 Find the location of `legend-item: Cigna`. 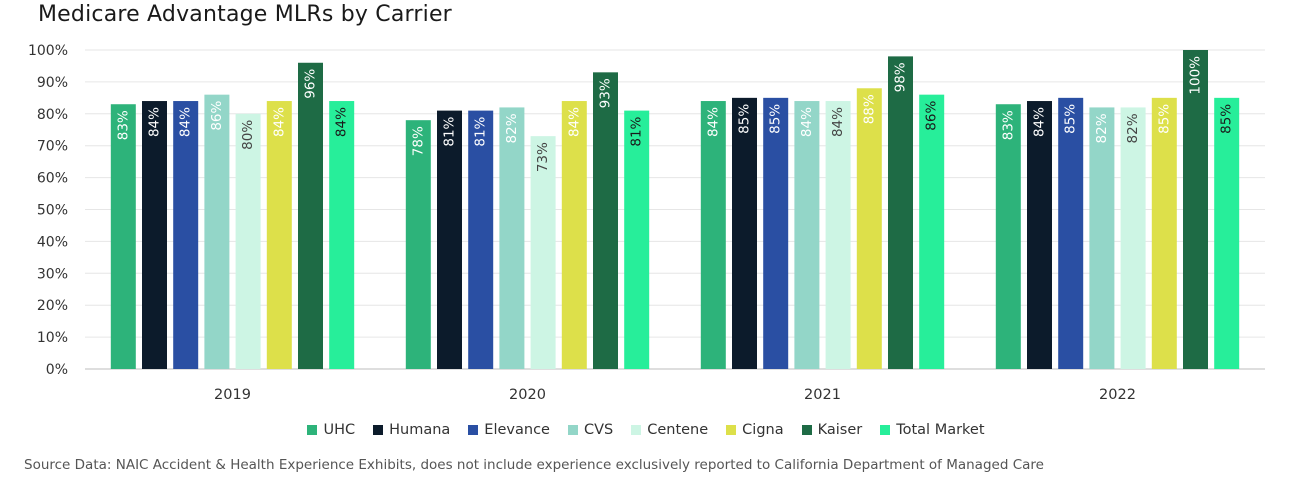

legend-item: Cigna is located at coordinates (755, 430).